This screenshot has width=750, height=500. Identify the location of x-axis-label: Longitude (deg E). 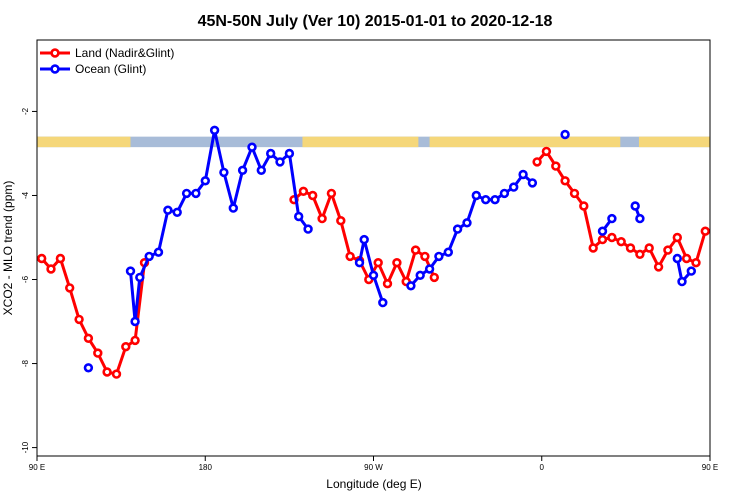
(373, 484).